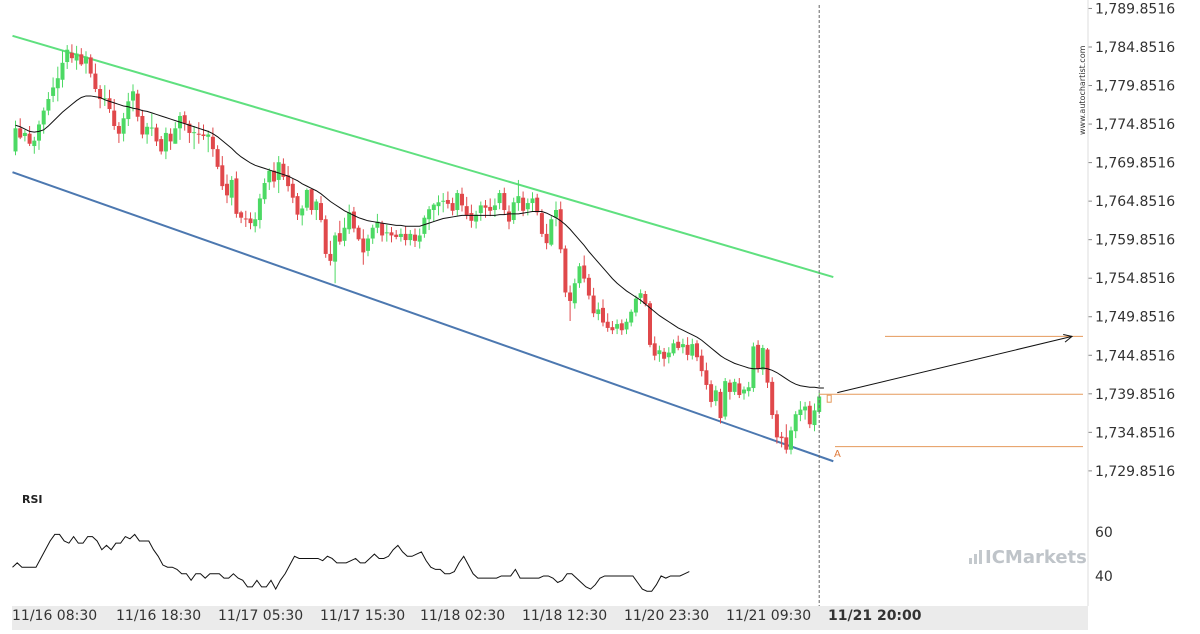  Describe the element at coordinates (32, 499) in the screenshot. I see `rsi-label: RSI` at that location.